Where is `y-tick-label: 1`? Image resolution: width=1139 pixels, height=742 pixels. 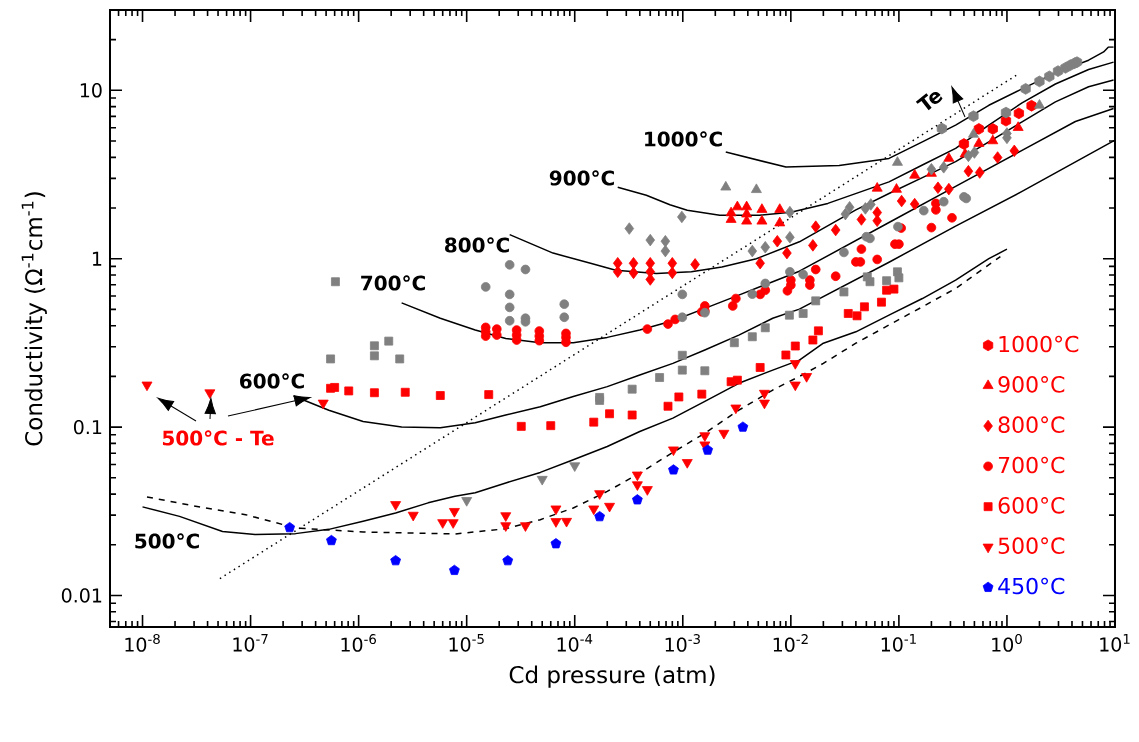
y-tick-label: 1 is located at coordinates (97, 258).